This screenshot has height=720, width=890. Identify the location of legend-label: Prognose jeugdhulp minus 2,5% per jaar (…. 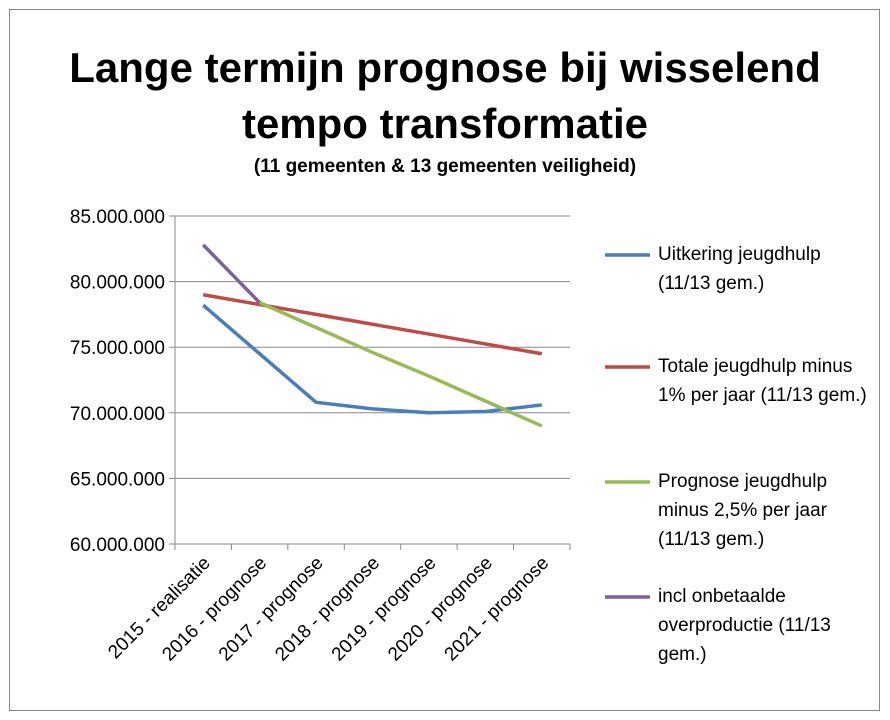
(743, 510).